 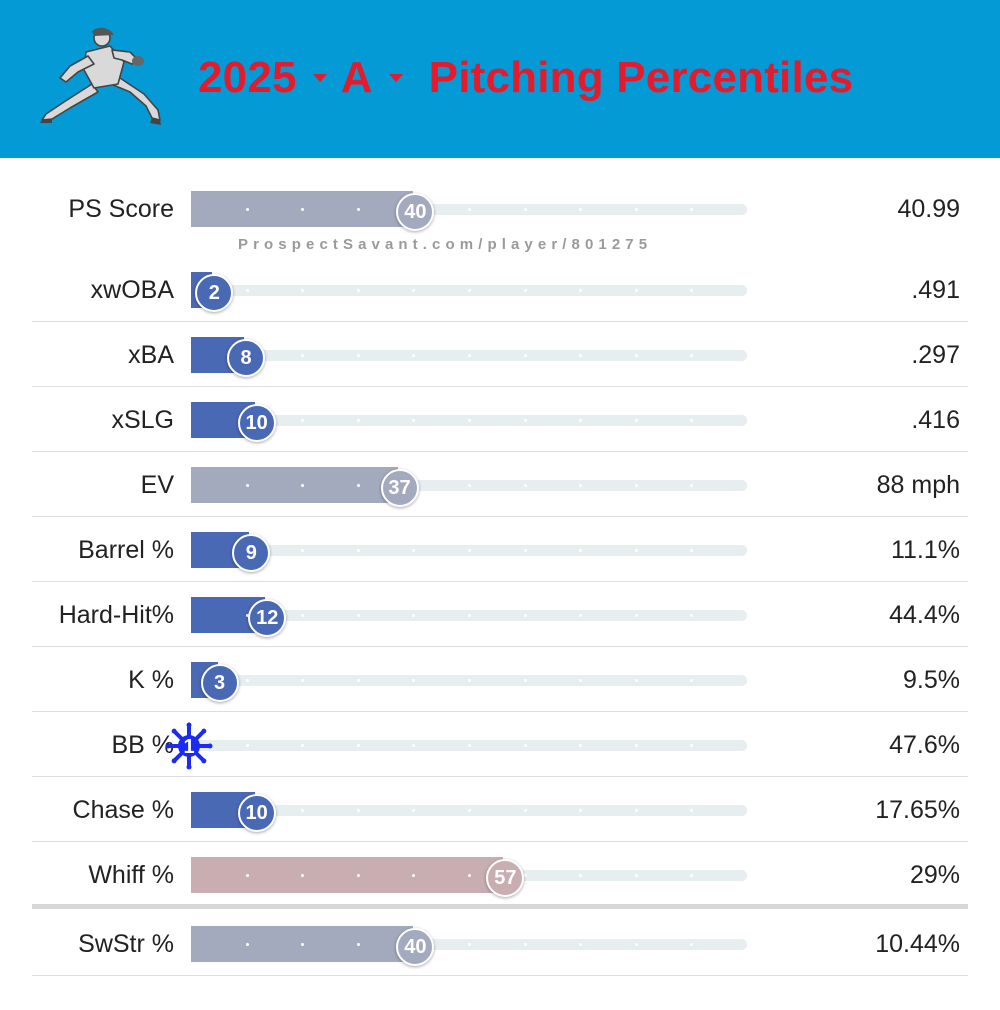 What do you see at coordinates (525, 78) in the screenshot?
I see `page-title: 2025 A Pitching Percentiles` at bounding box center [525, 78].